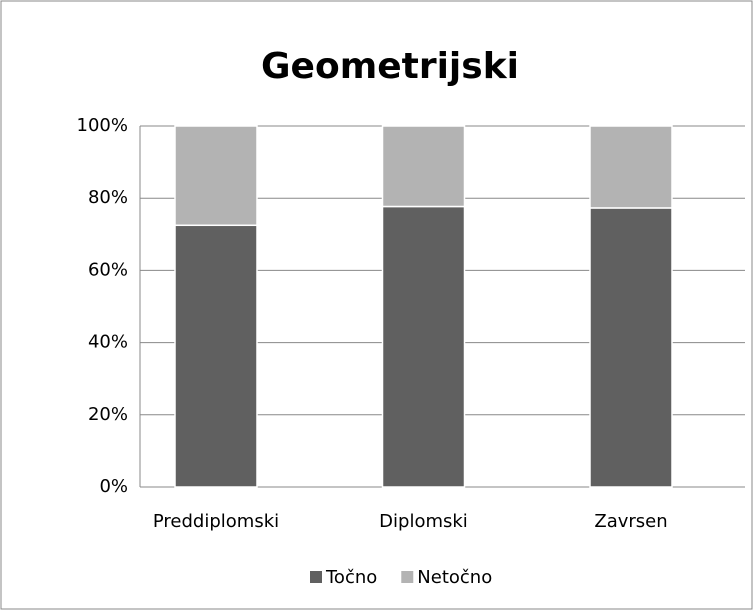 The width and height of the screenshot is (753, 610). What do you see at coordinates (454, 577) in the screenshot?
I see `legend-label: Netočno` at bounding box center [454, 577].